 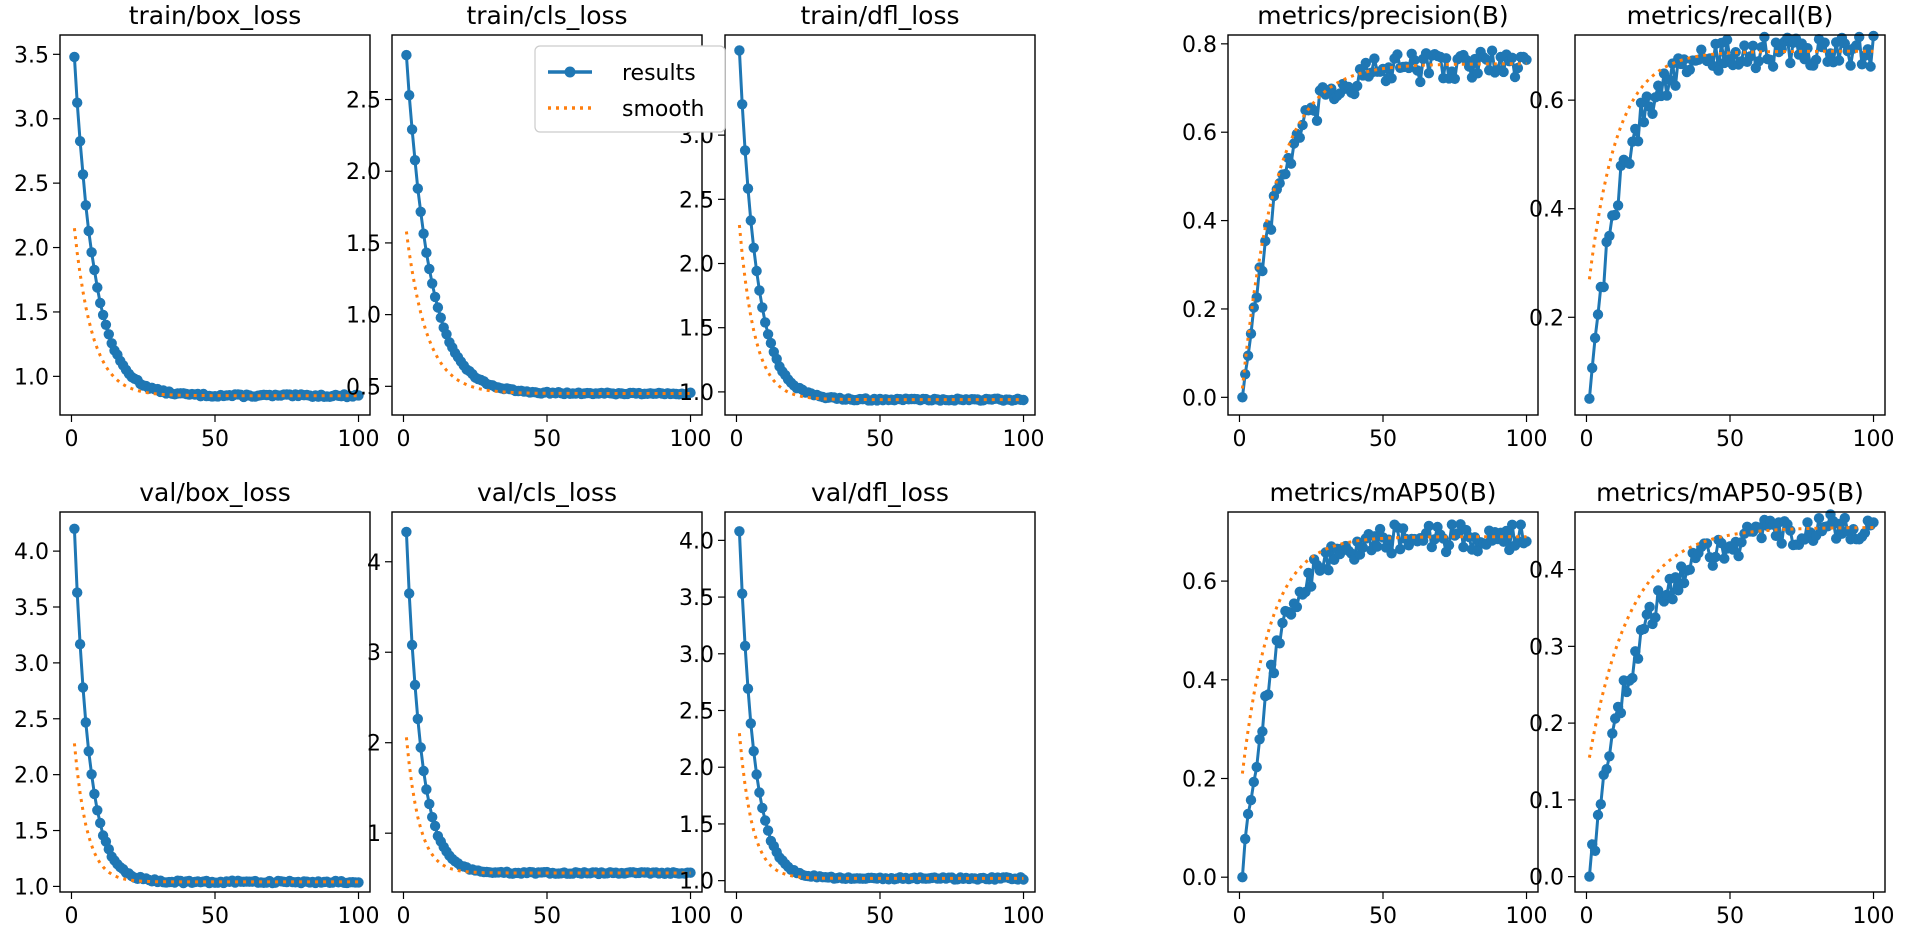 I want to click on chart-title: train/dfl_loss, so click(x=879, y=15).